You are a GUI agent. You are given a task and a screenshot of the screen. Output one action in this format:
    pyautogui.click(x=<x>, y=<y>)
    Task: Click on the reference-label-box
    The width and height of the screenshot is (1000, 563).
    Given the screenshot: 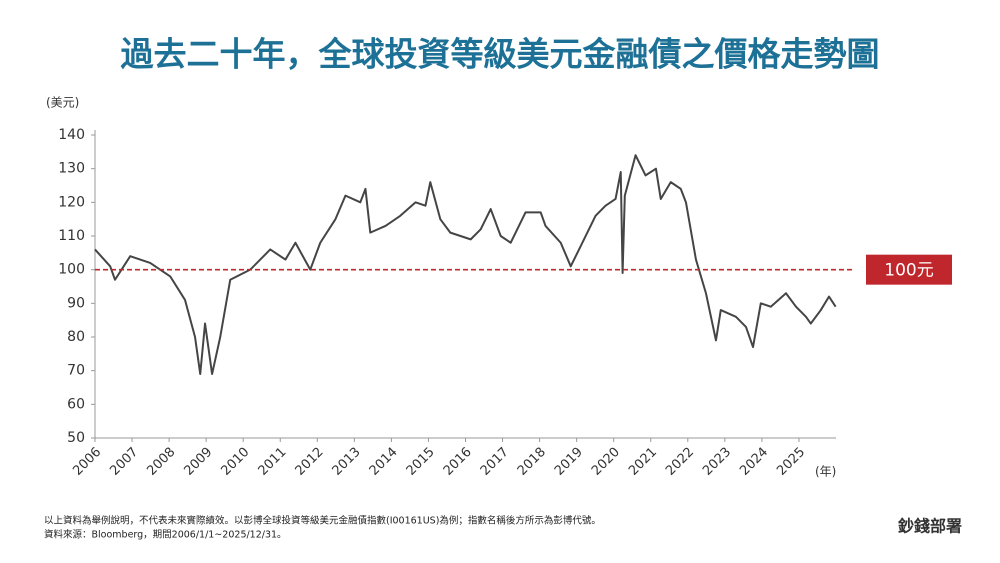 What is the action you would take?
    pyautogui.click(x=909, y=269)
    